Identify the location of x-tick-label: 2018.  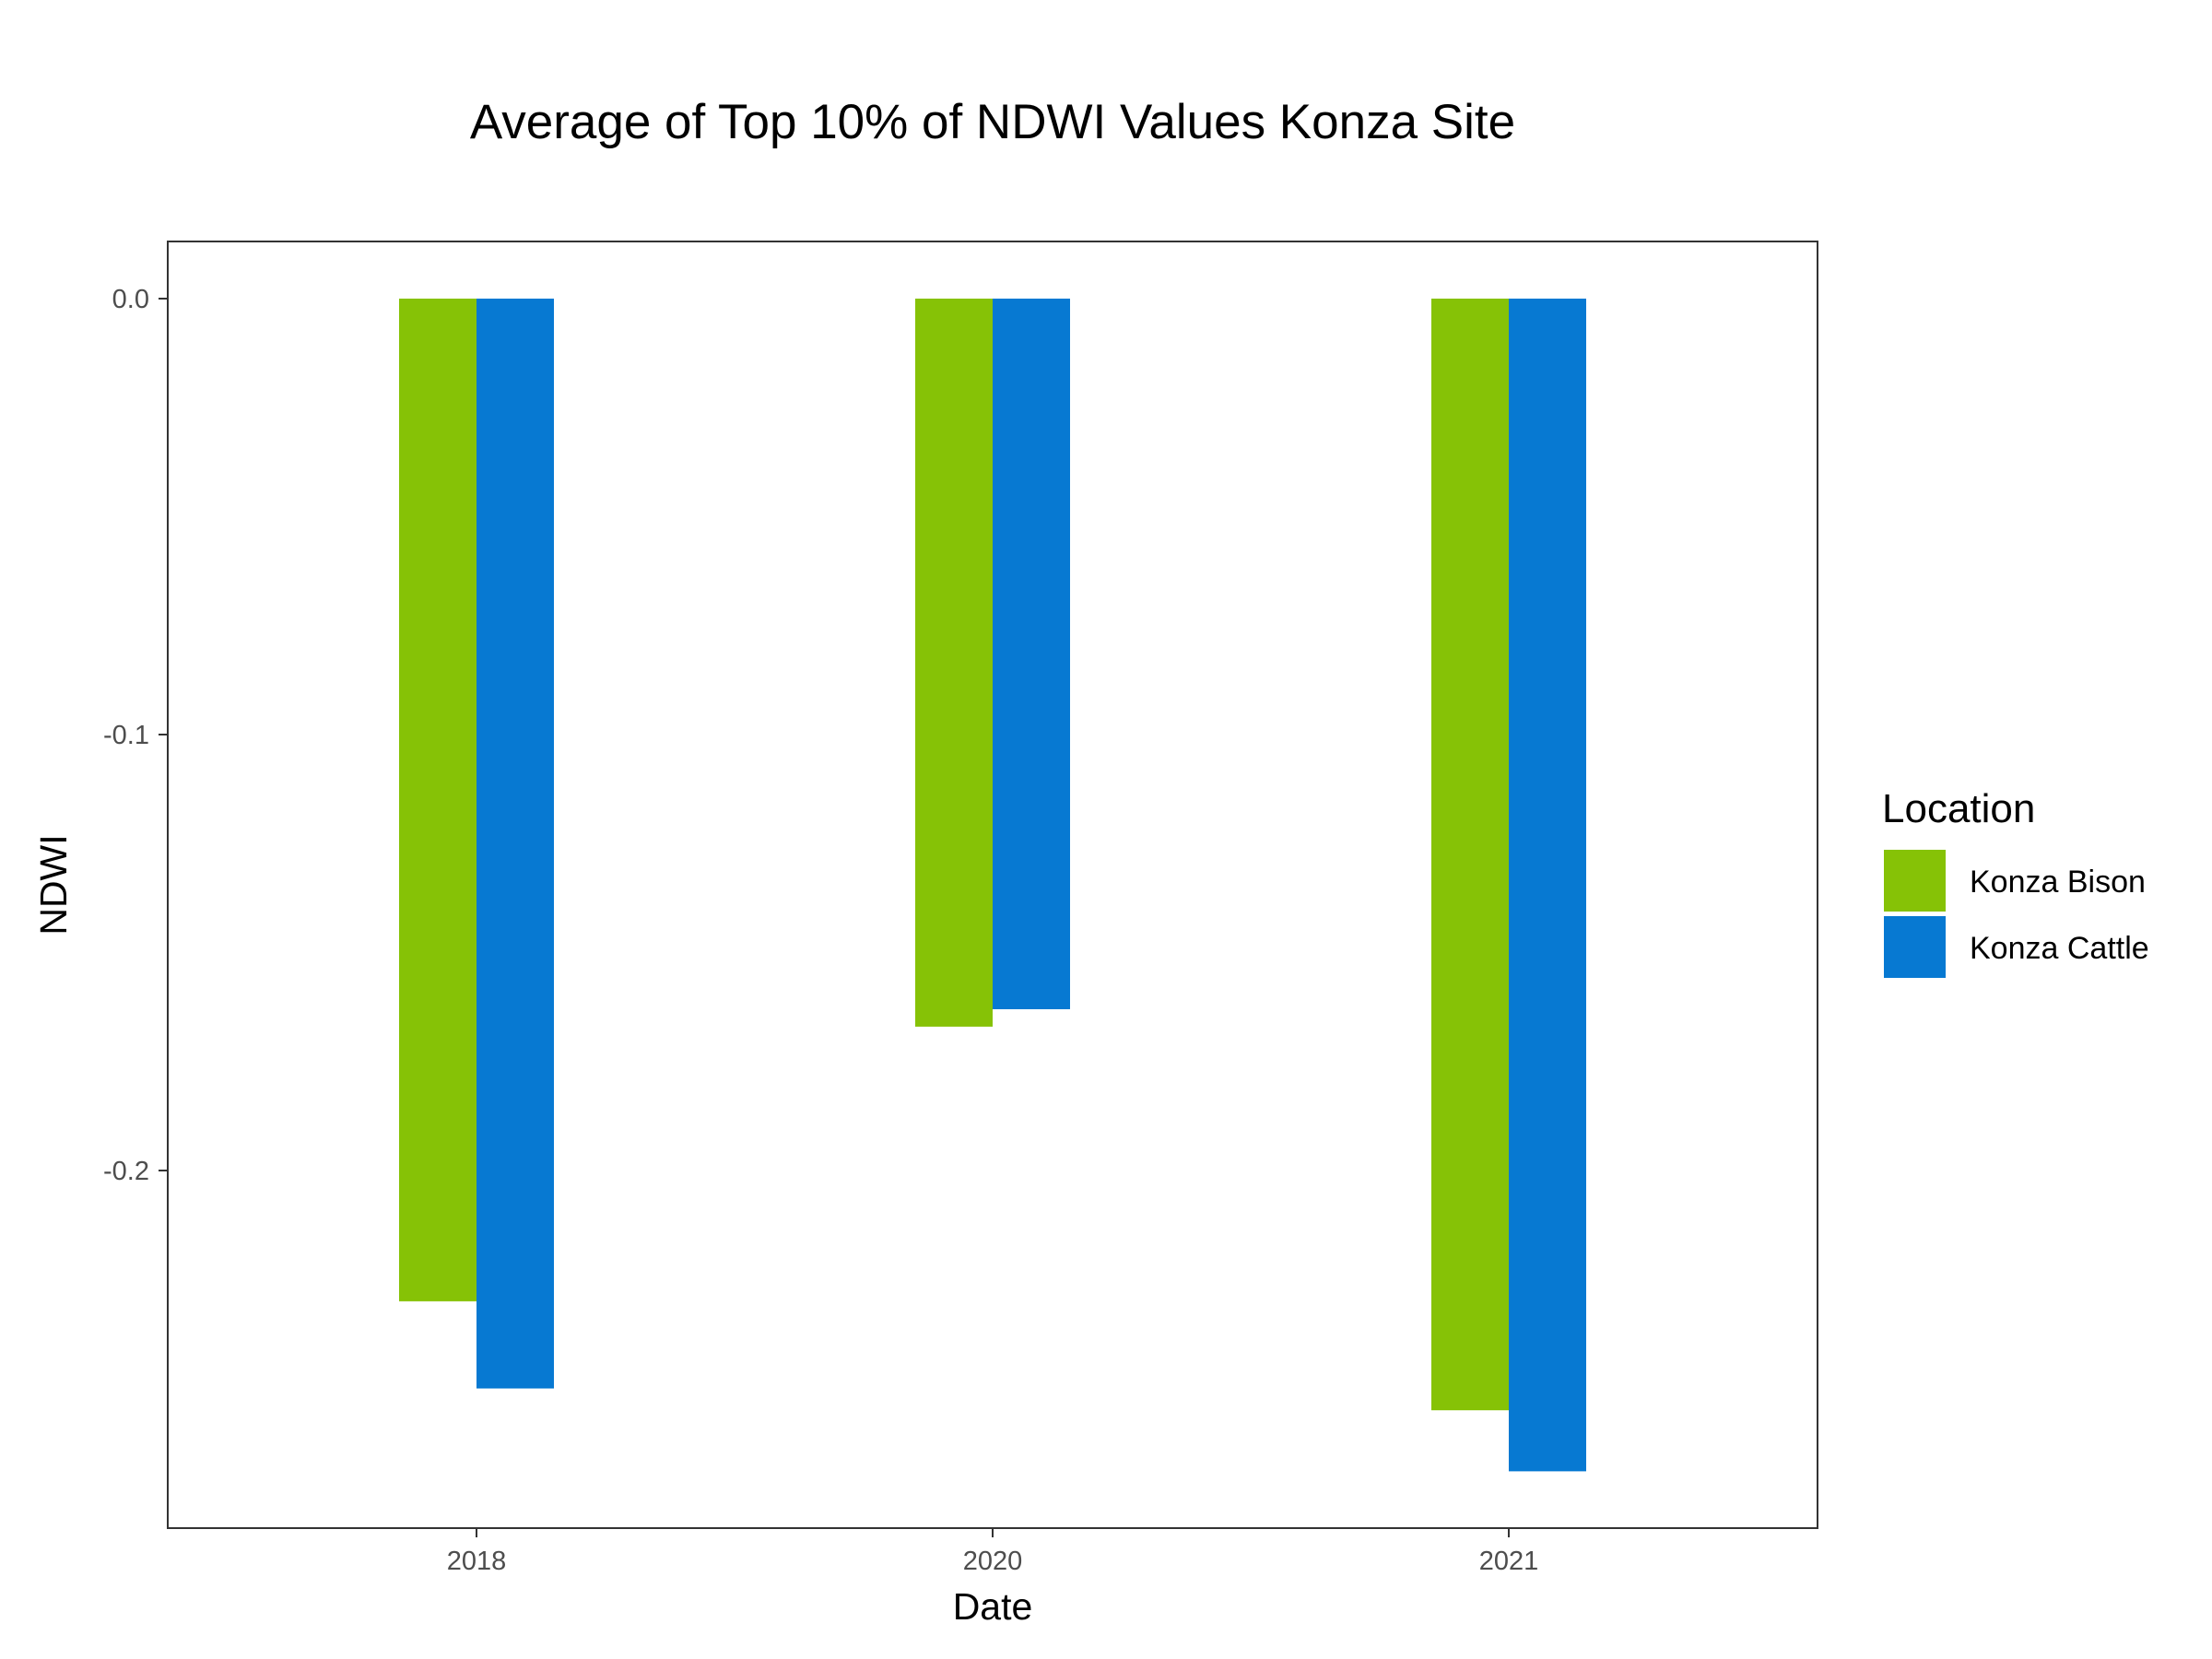
(477, 1561).